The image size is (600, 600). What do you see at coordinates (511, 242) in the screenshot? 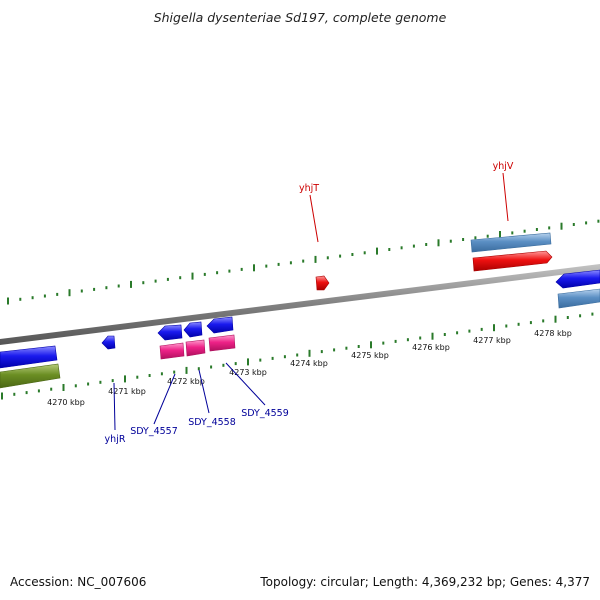
I see `yhjV-cds-bar` at bounding box center [511, 242].